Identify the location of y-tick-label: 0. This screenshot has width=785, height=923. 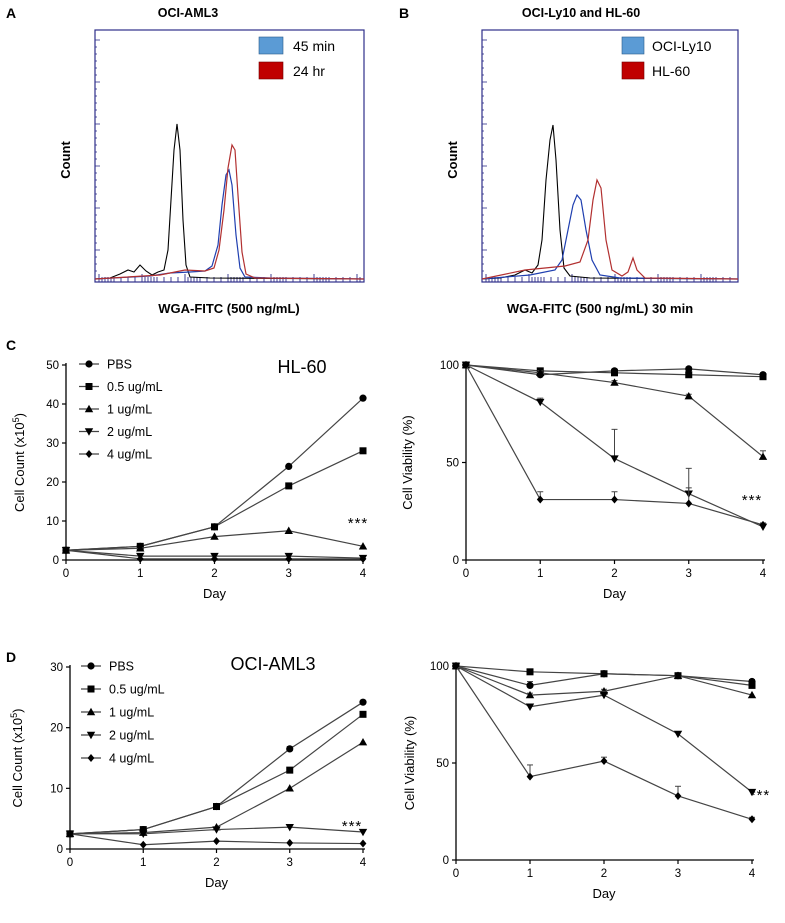
(60, 850).